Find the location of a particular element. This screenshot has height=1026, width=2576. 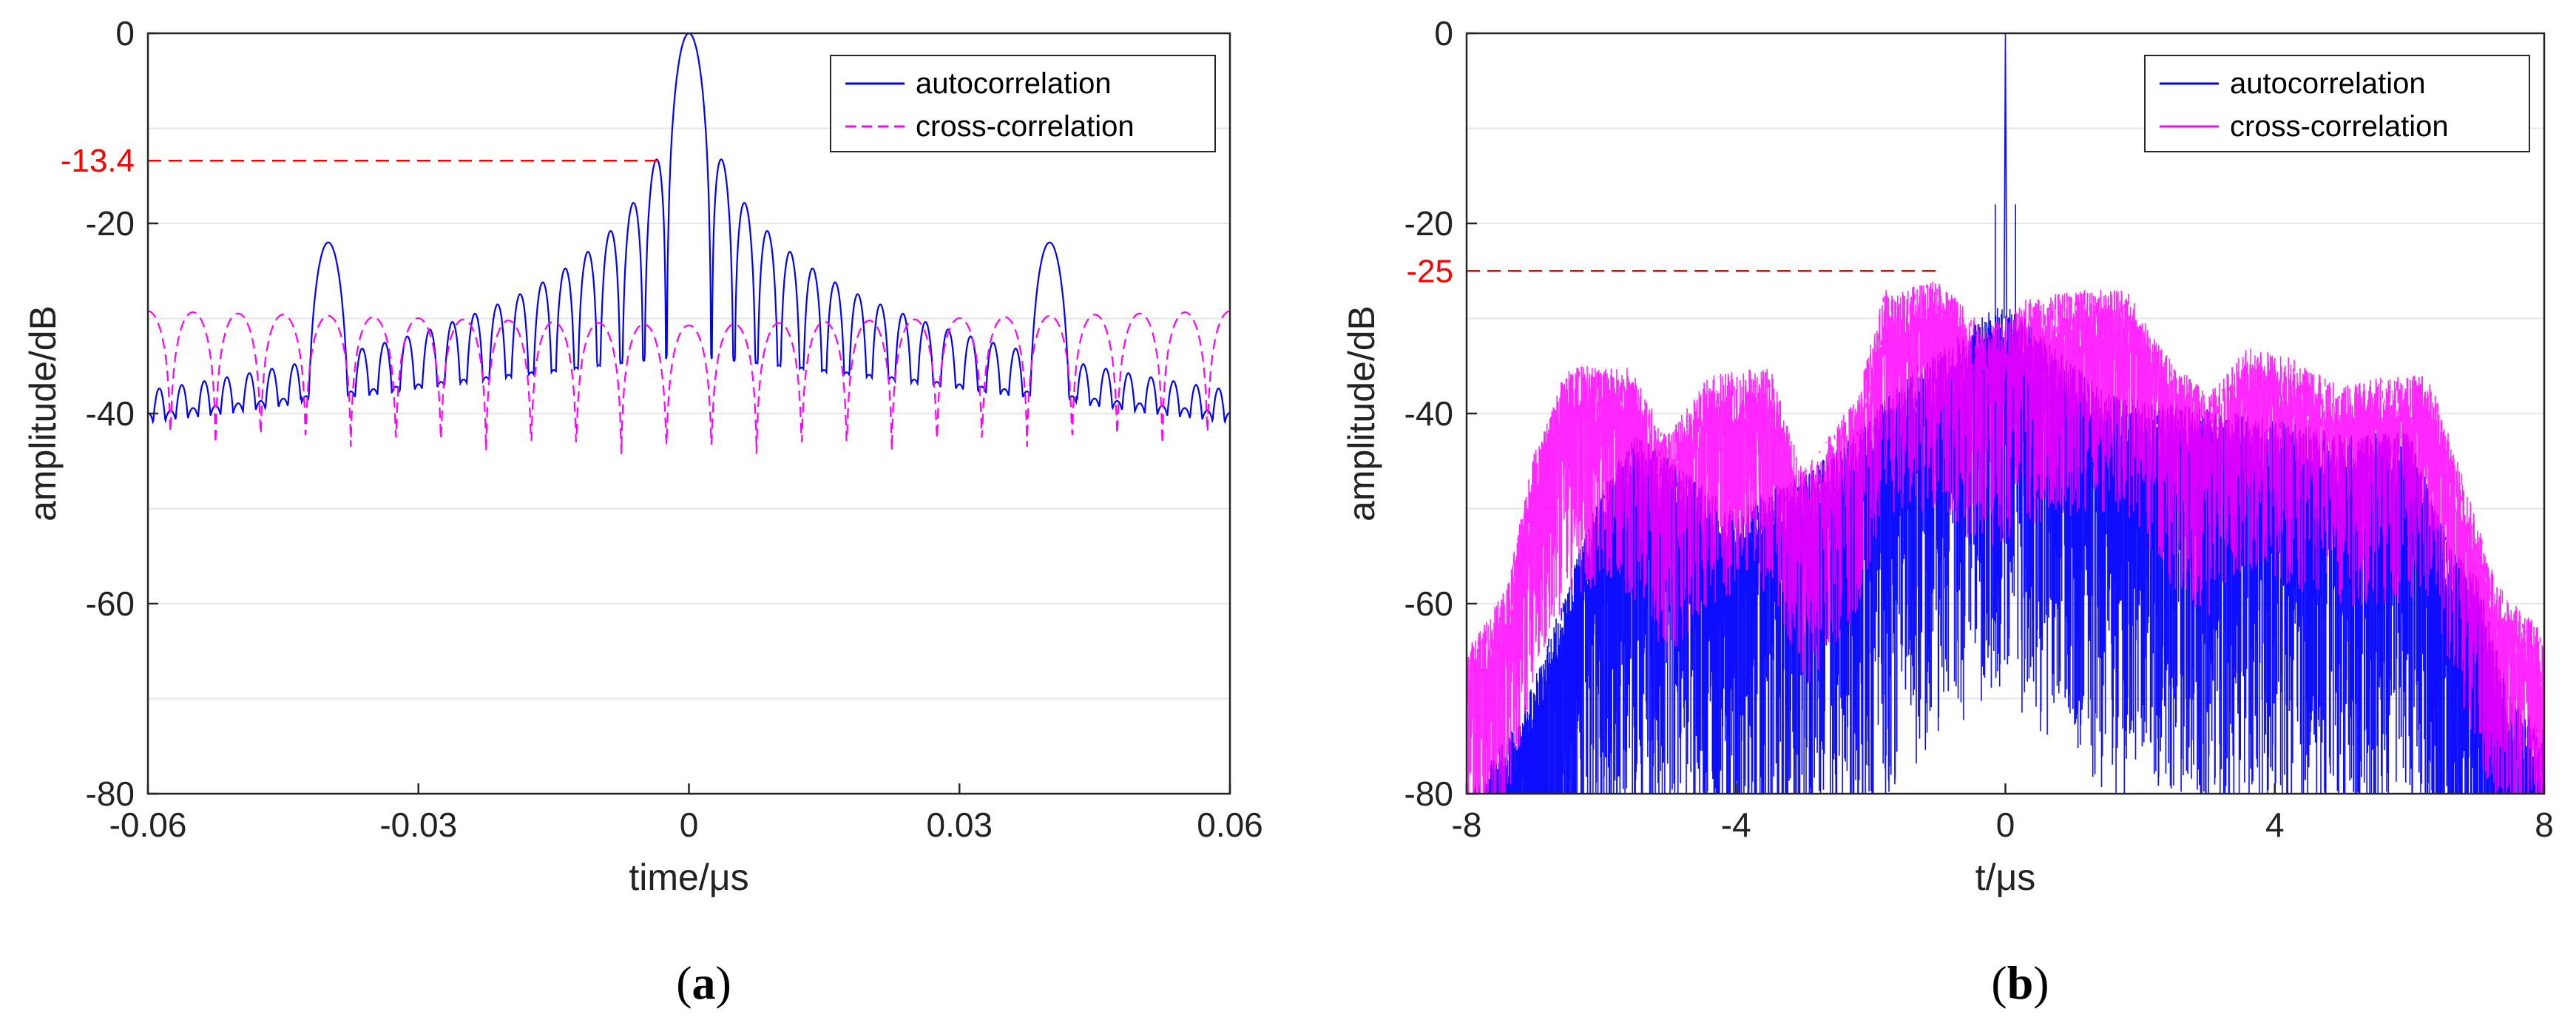

annotation-label: -25 is located at coordinates (1429, 271).